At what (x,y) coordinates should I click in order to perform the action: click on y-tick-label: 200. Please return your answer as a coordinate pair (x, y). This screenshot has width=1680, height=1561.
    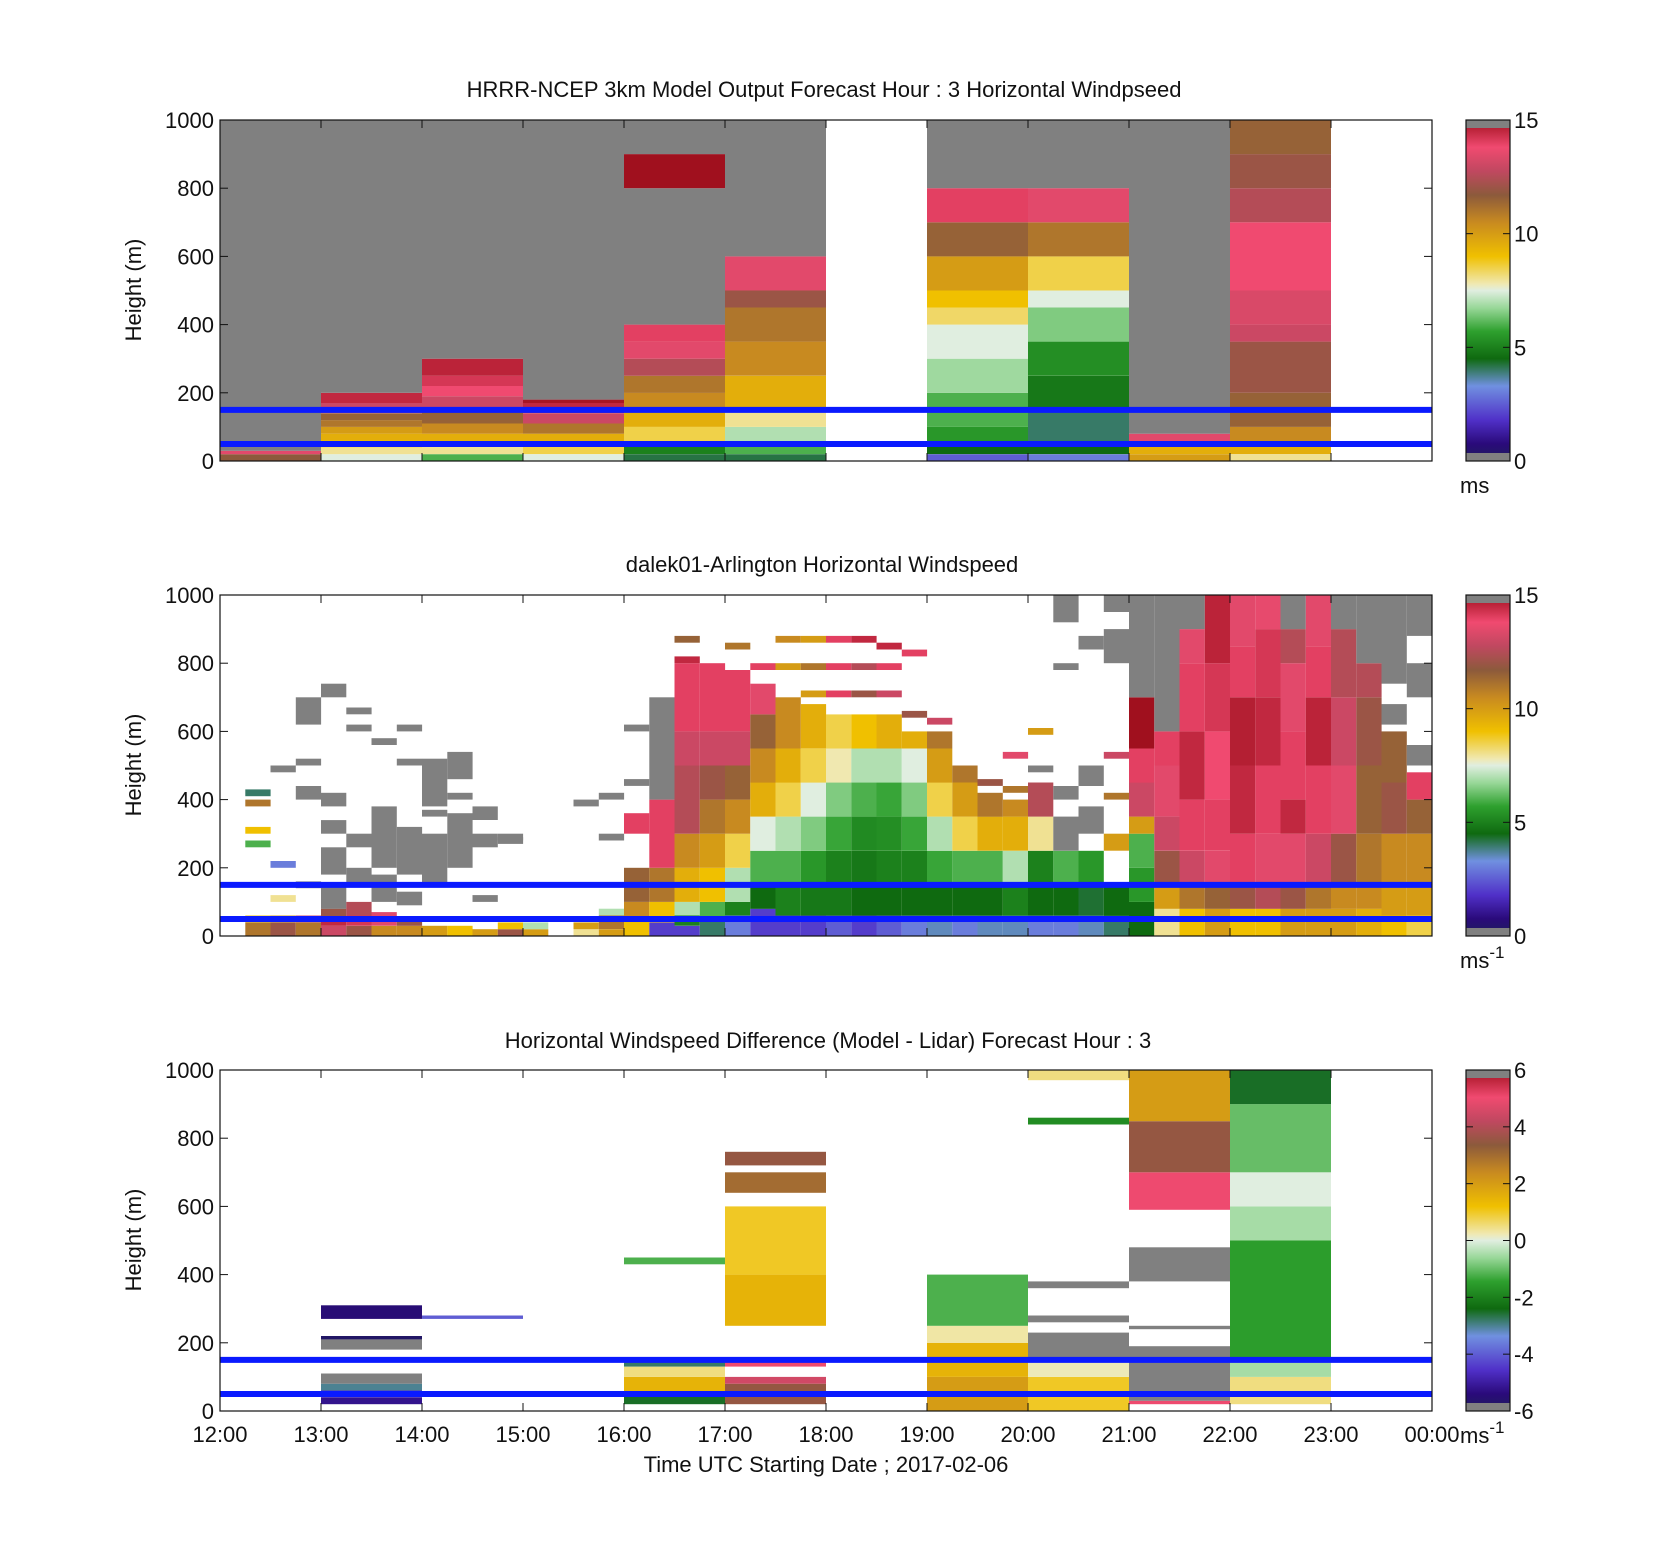
    Looking at the image, I should click on (195, 1343).